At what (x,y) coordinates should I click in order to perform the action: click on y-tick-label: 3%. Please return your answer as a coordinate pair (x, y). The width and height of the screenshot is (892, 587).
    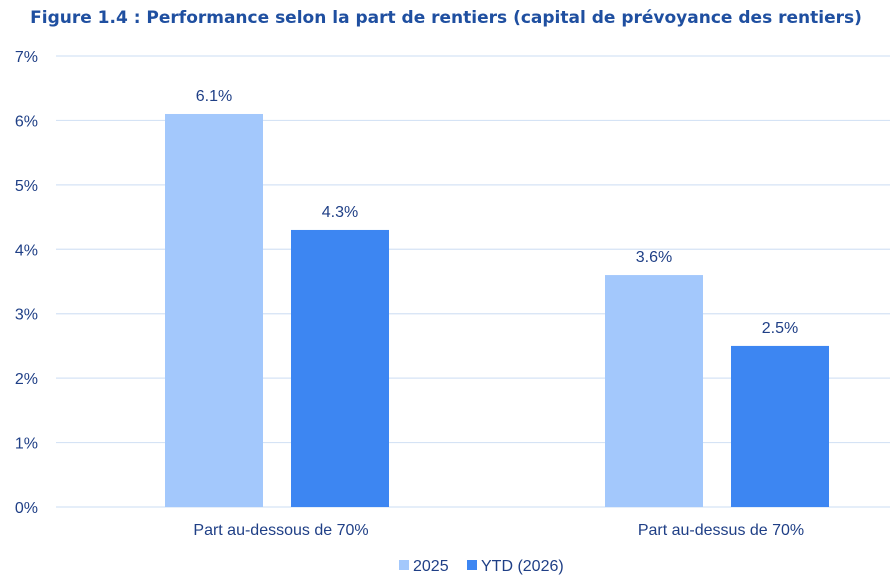
    Looking at the image, I should click on (26, 315).